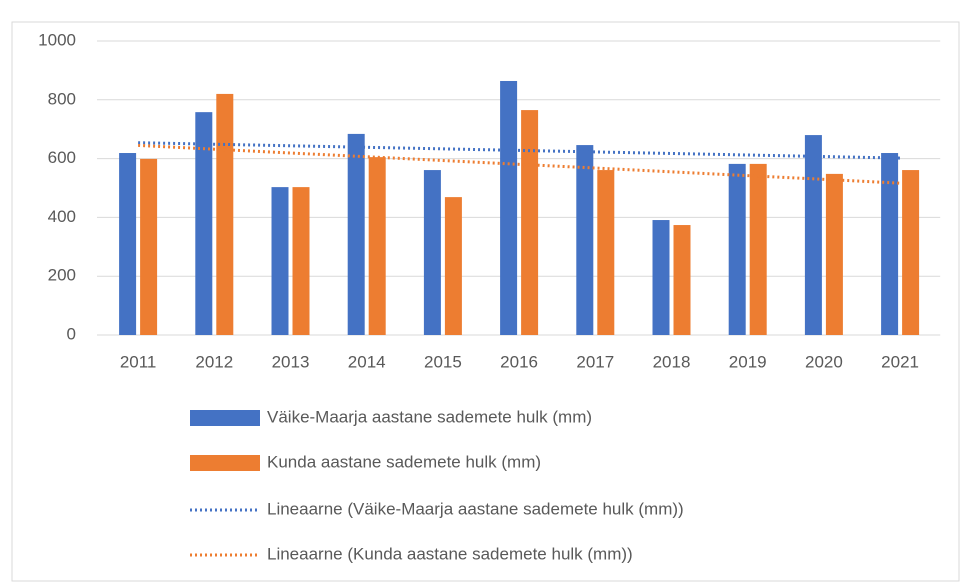 The image size is (960, 582). What do you see at coordinates (900, 361) in the screenshot?
I see `x-tick-label: 2021` at bounding box center [900, 361].